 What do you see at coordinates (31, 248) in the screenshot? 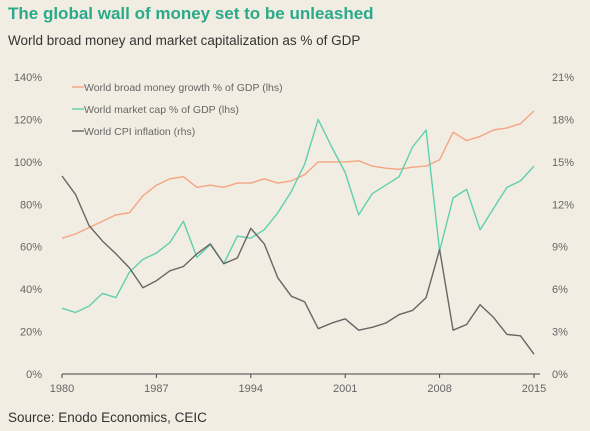
I see `y-left-tick-label: 60%` at bounding box center [31, 248].